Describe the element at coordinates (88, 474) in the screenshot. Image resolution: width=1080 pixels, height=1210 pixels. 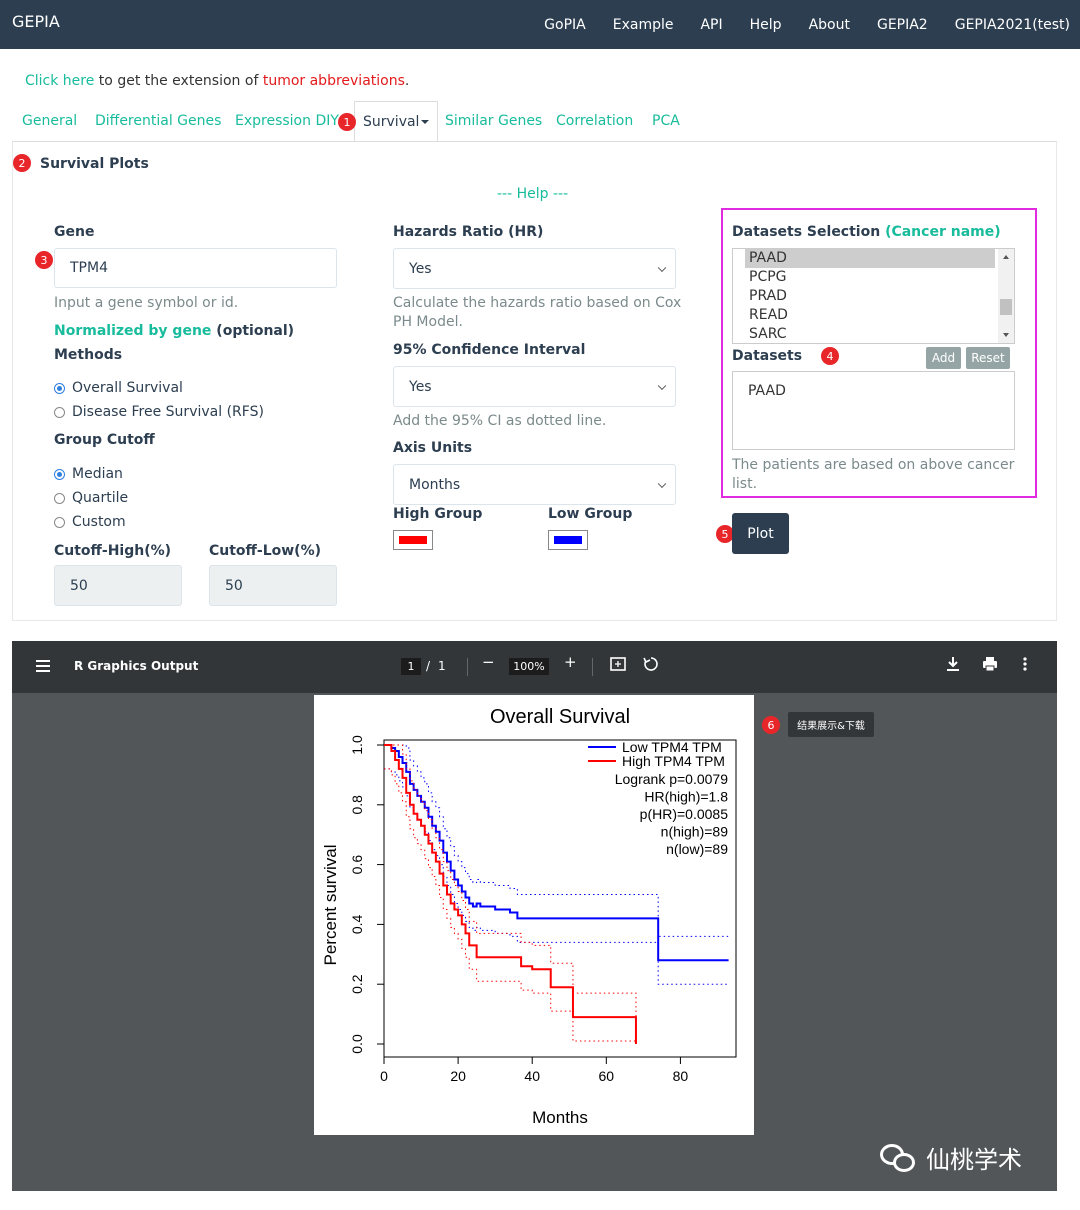
I see `radio-median: Median` at that location.